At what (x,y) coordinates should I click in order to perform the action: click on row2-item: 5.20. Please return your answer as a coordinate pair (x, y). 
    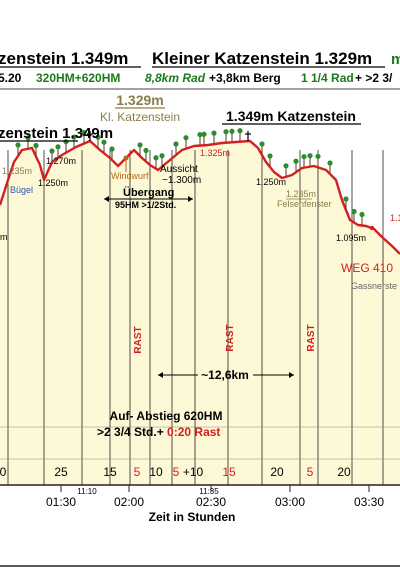
    Looking at the image, I should click on (11, 78).